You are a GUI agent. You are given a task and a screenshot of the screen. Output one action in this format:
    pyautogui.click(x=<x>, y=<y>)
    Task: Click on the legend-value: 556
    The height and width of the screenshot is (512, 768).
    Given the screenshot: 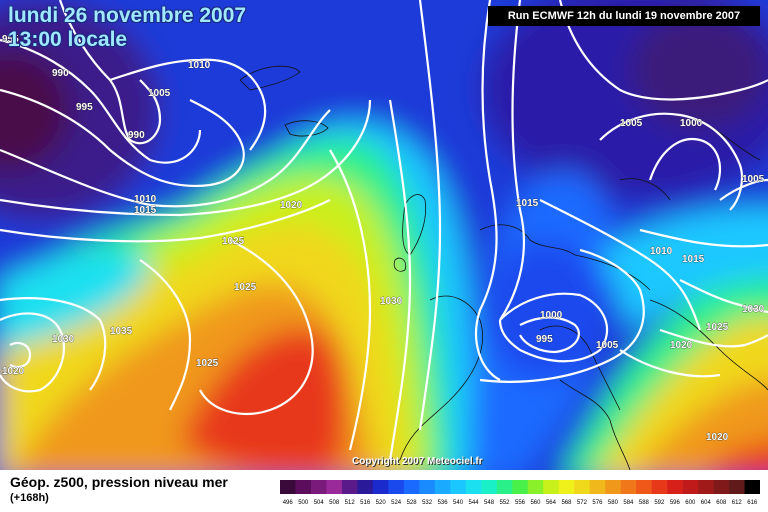 What is the action you would take?
    pyautogui.click(x=520, y=503)
    